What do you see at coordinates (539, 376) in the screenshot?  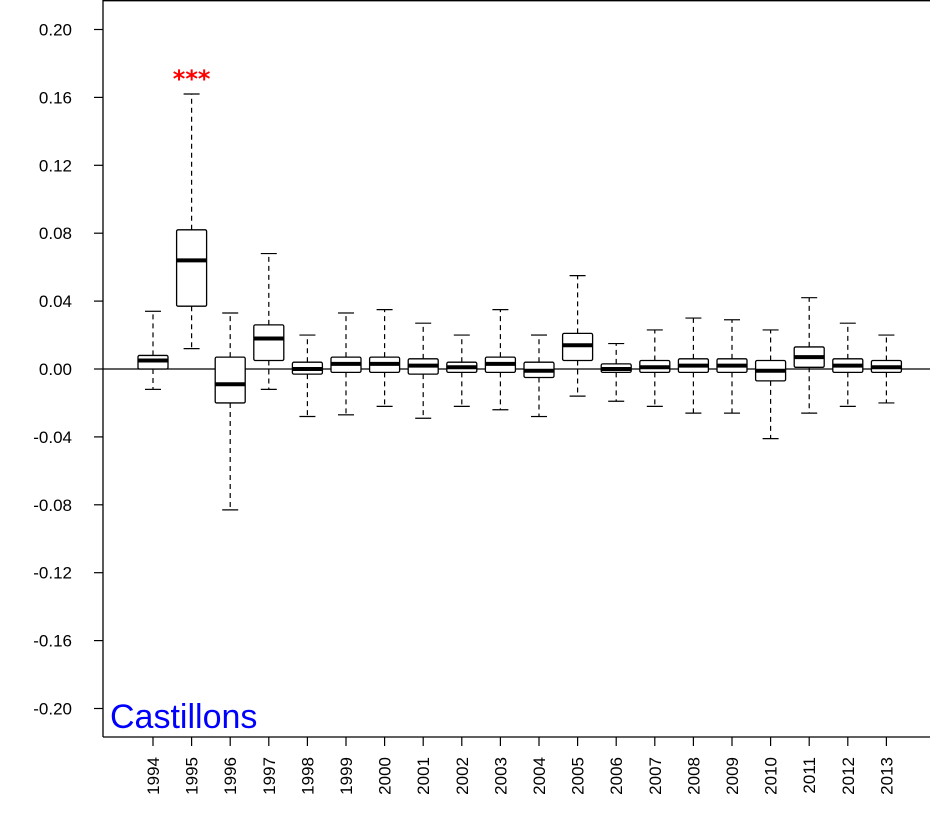 I see `box-2004` at bounding box center [539, 376].